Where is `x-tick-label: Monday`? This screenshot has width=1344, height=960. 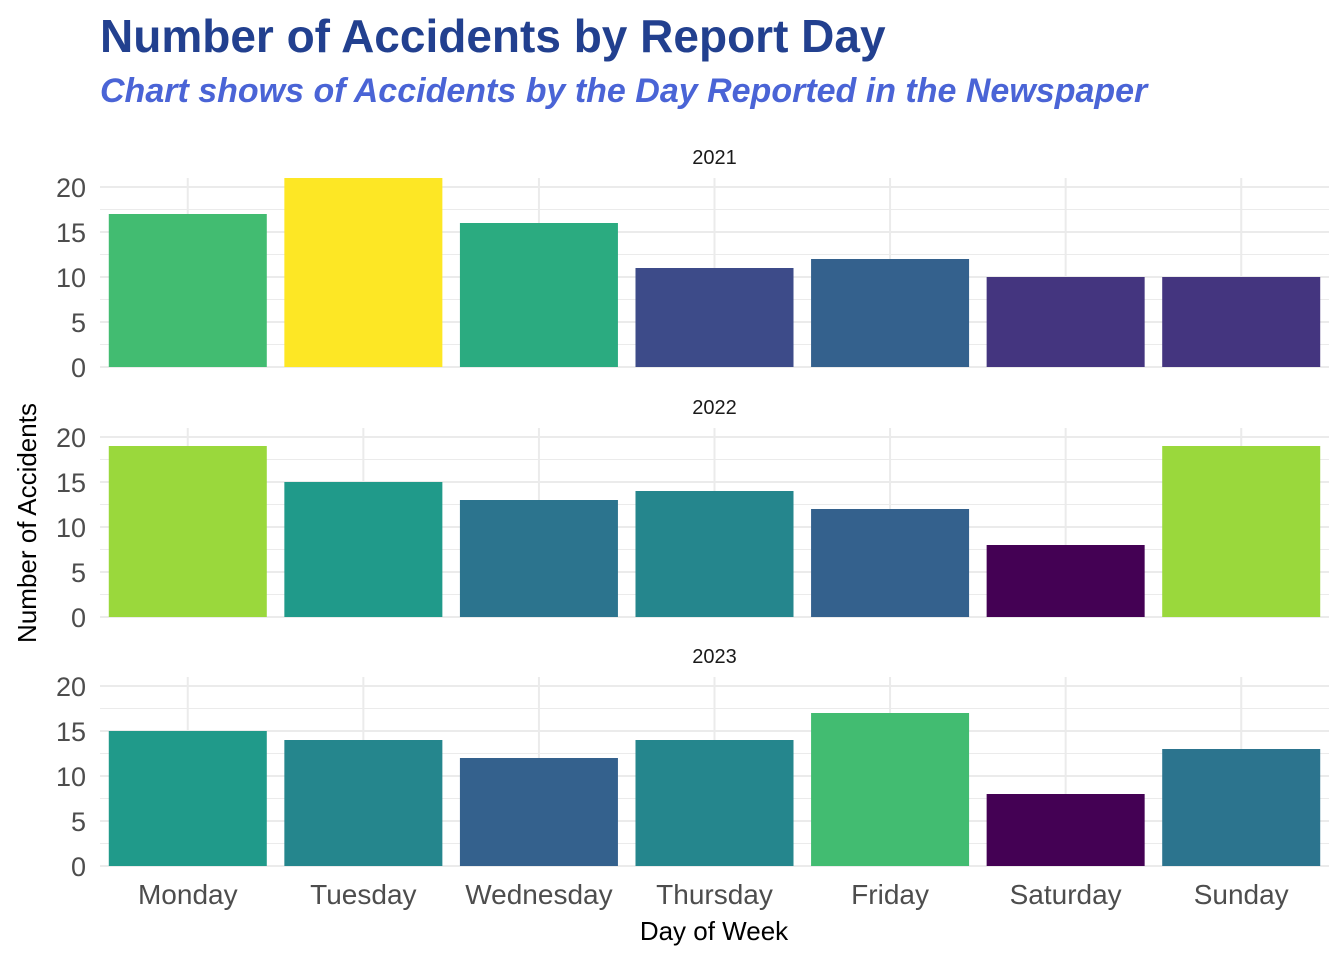
x-tick-label: Monday is located at coordinates (188, 894).